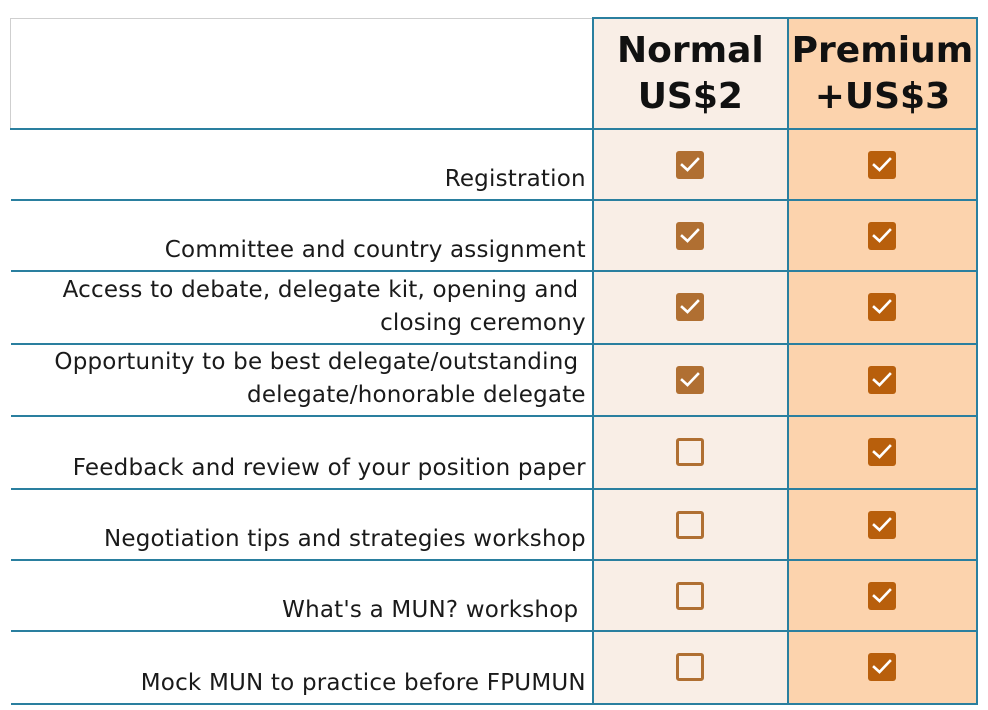 The width and height of the screenshot is (988, 710). I want to click on feature-label: What's a MUN? workshop, so click(302, 595).